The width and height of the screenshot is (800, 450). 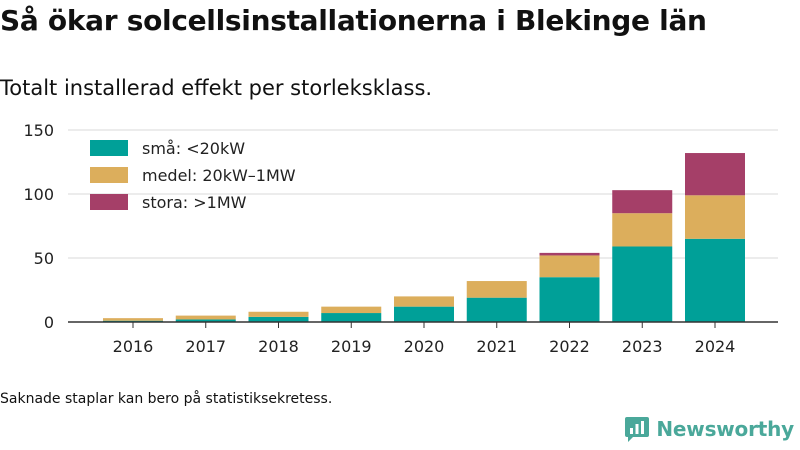 I want to click on legend-label: små: <20kW, so click(x=193, y=148).